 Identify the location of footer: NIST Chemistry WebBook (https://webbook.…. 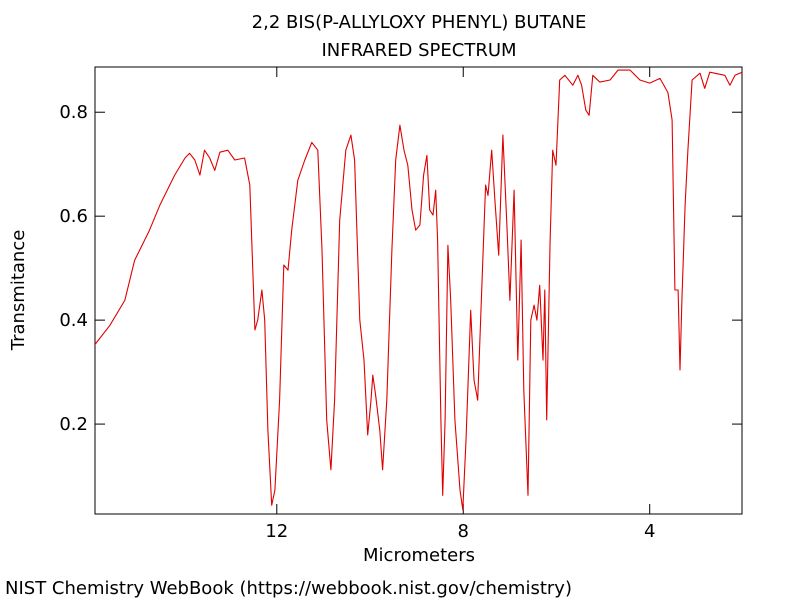
(288, 588).